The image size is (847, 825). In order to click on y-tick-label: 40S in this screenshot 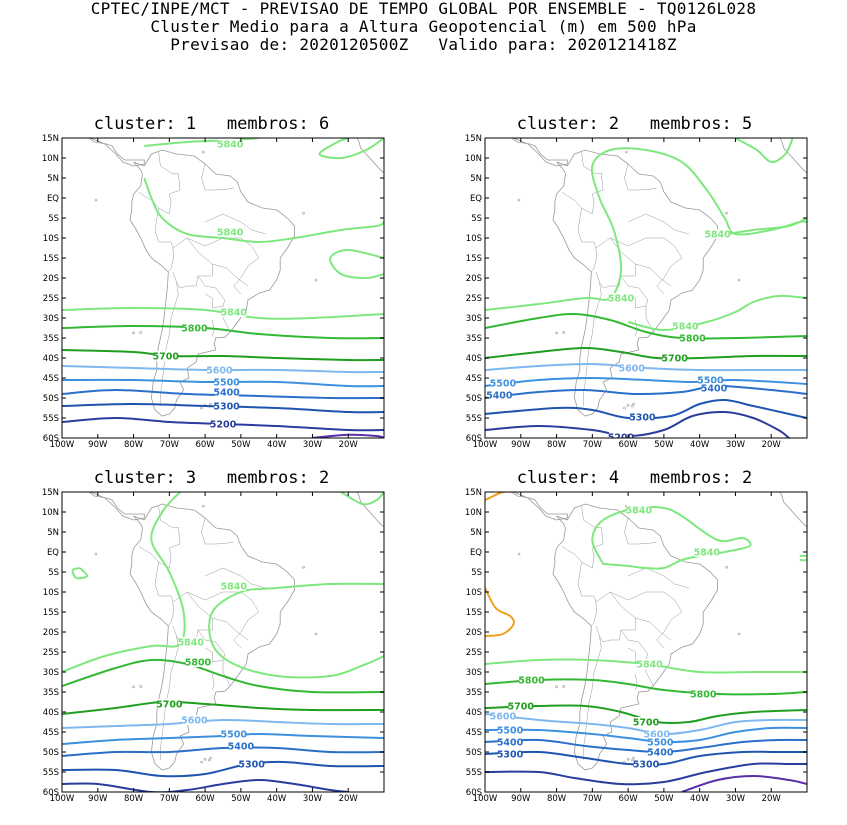, I will do `click(474, 359)`.